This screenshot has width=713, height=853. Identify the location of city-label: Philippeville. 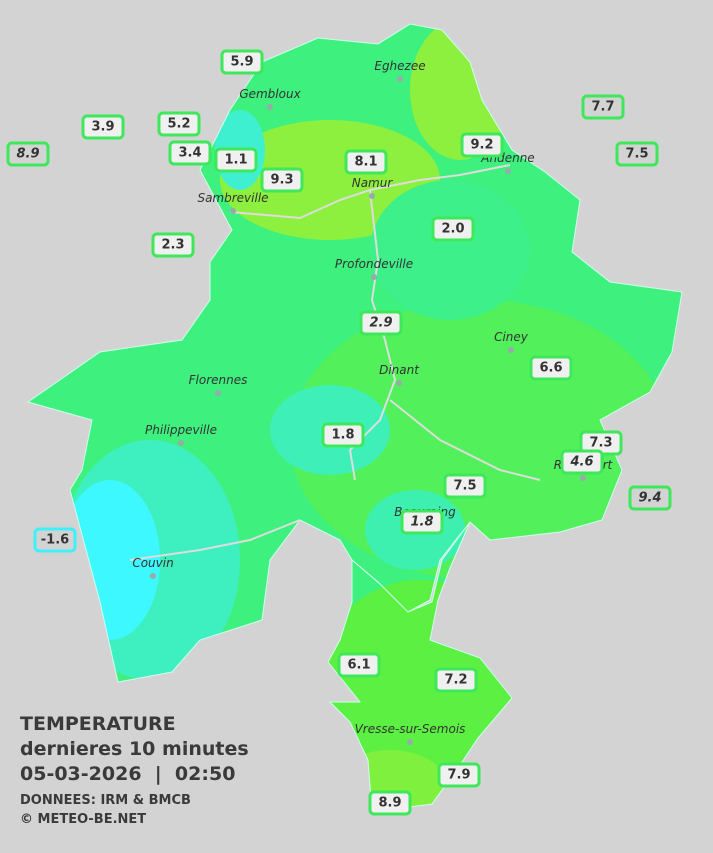
(181, 430).